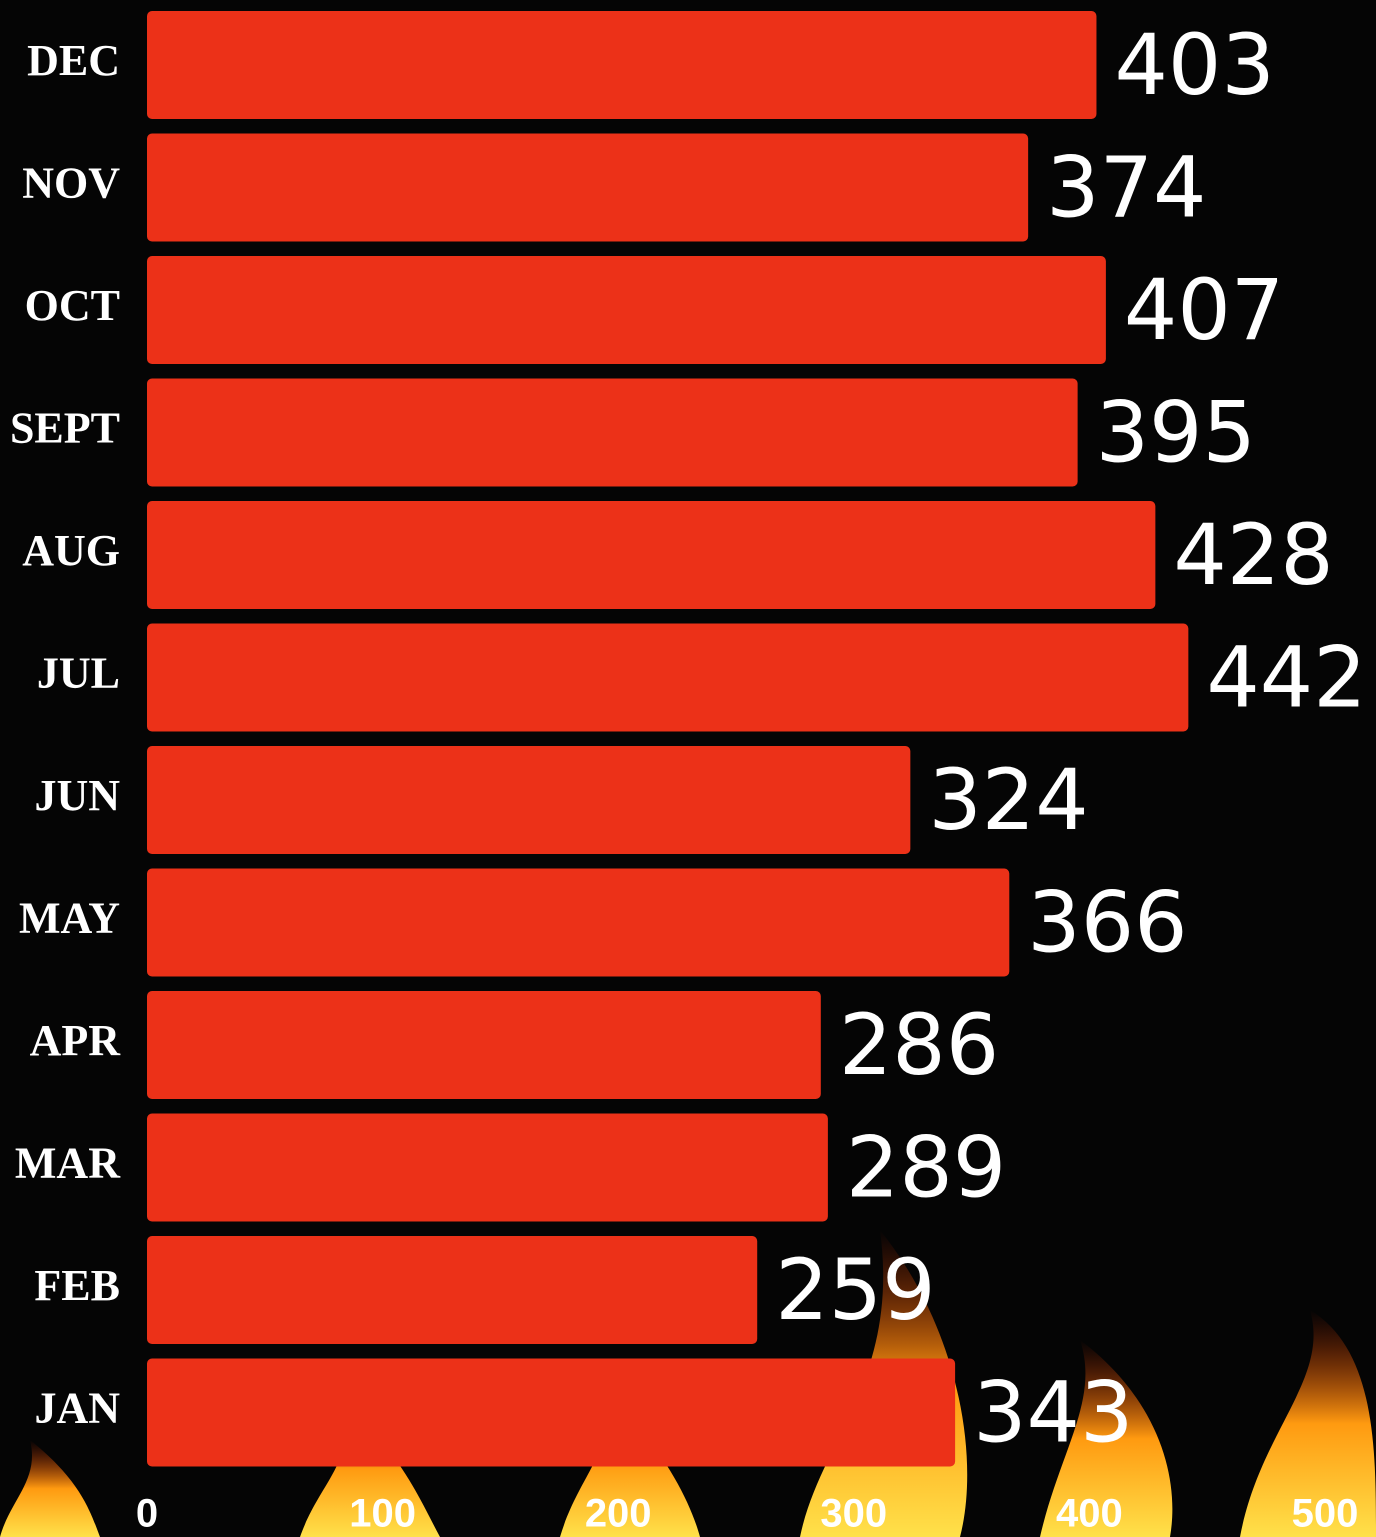  I want to click on category-label: JAN, so click(77, 1408).